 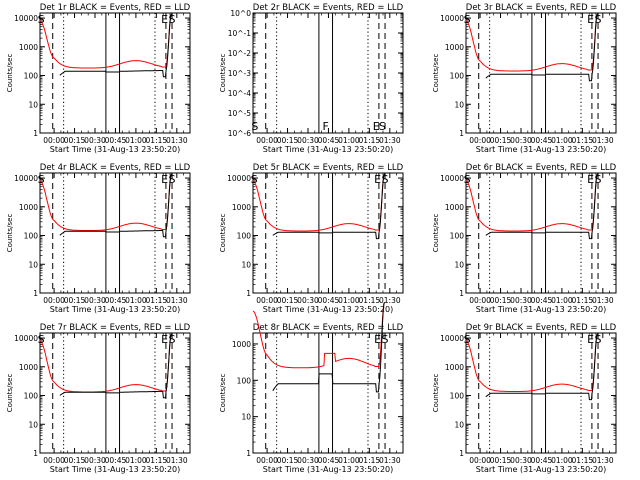 What do you see at coordinates (541, 328) in the screenshot?
I see `panel-title: Det 9r BLACK = Events, RED = LLD` at bounding box center [541, 328].